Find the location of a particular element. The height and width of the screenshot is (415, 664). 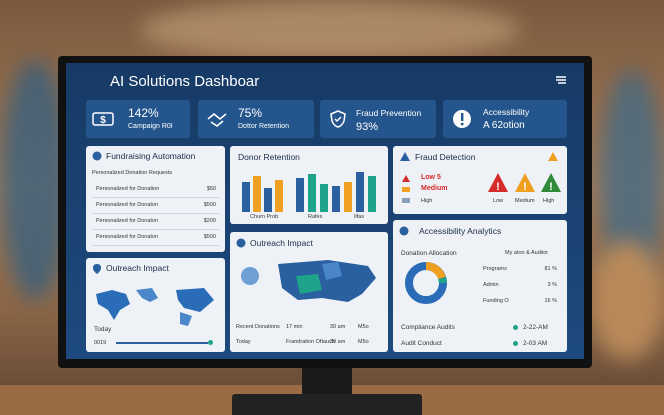

kpi-value: 75% is located at coordinates (250, 113).